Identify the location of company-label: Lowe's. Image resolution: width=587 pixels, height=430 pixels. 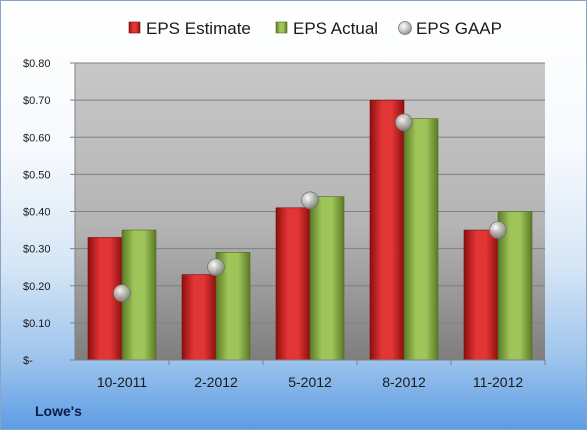
(58, 411).